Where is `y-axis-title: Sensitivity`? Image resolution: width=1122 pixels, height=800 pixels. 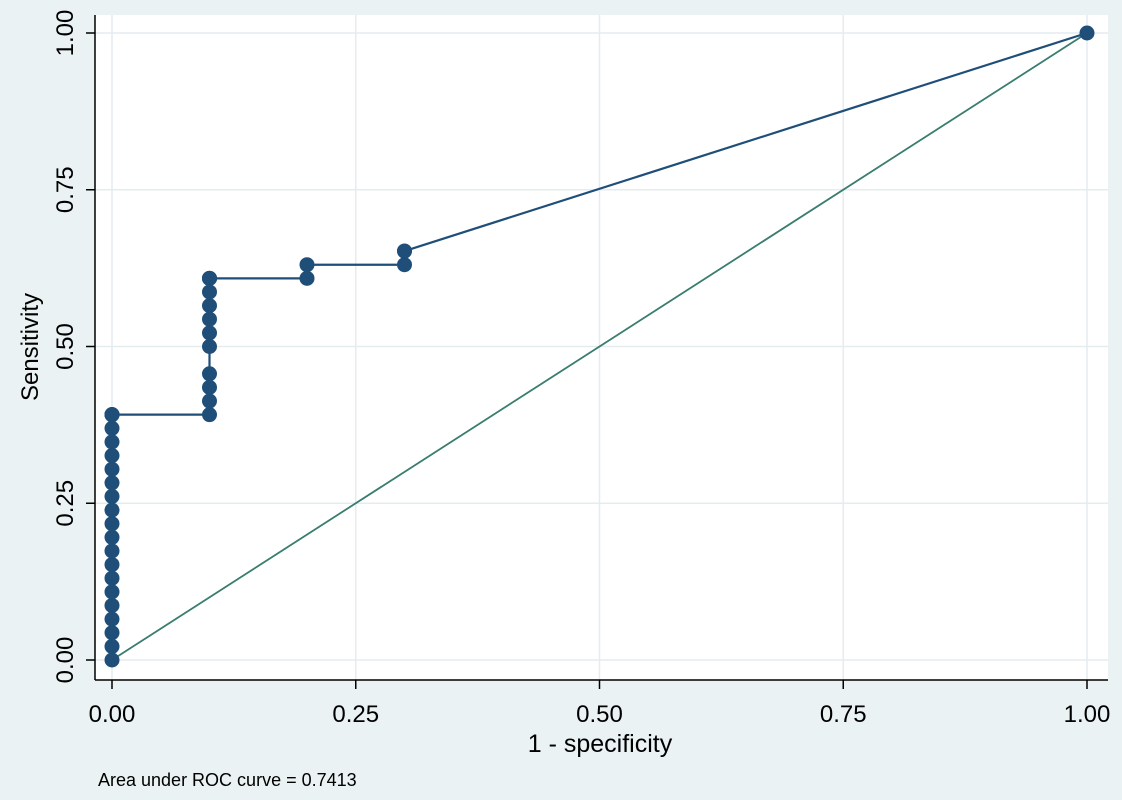
y-axis-title: Sensitivity is located at coordinates (30, 347).